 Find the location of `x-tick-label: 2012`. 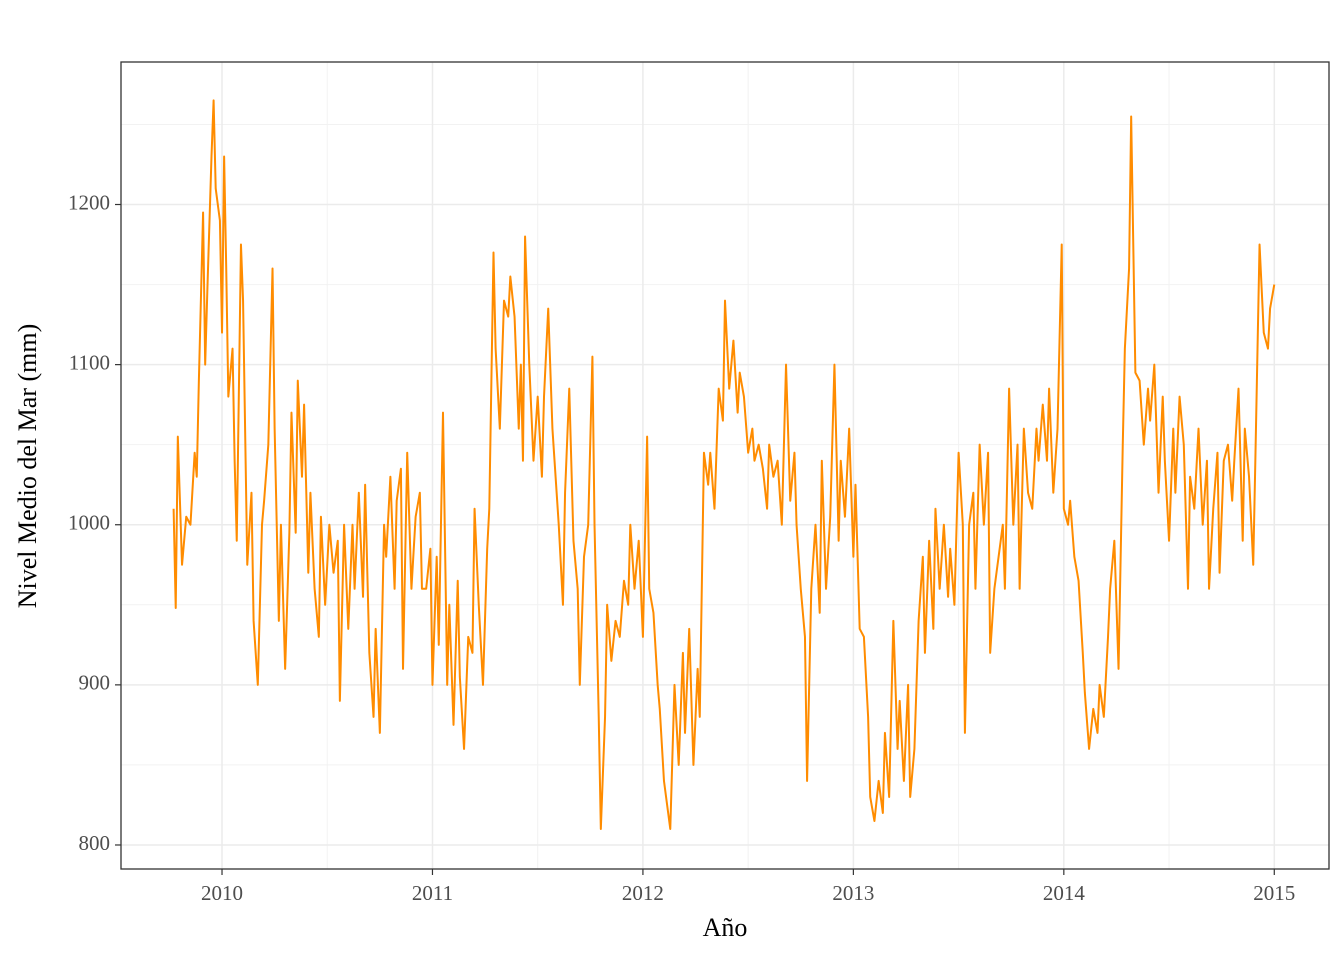

x-tick-label: 2012 is located at coordinates (643, 893).